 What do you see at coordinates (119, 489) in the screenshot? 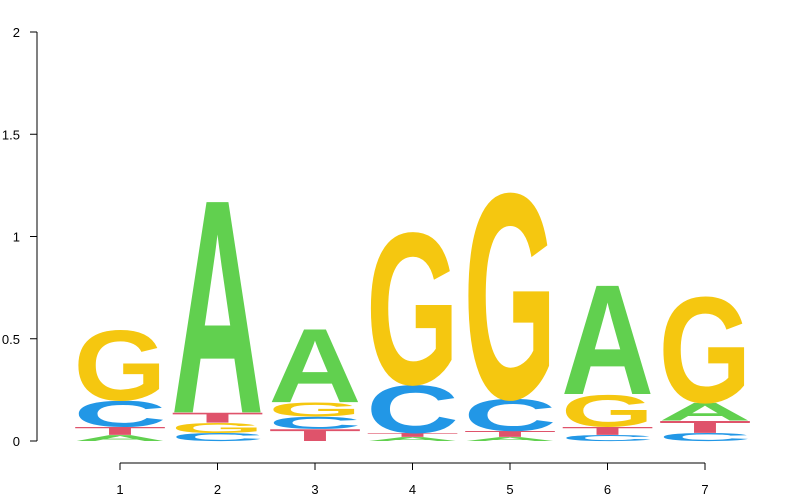
I see `x-tick-label: 1` at bounding box center [119, 489].